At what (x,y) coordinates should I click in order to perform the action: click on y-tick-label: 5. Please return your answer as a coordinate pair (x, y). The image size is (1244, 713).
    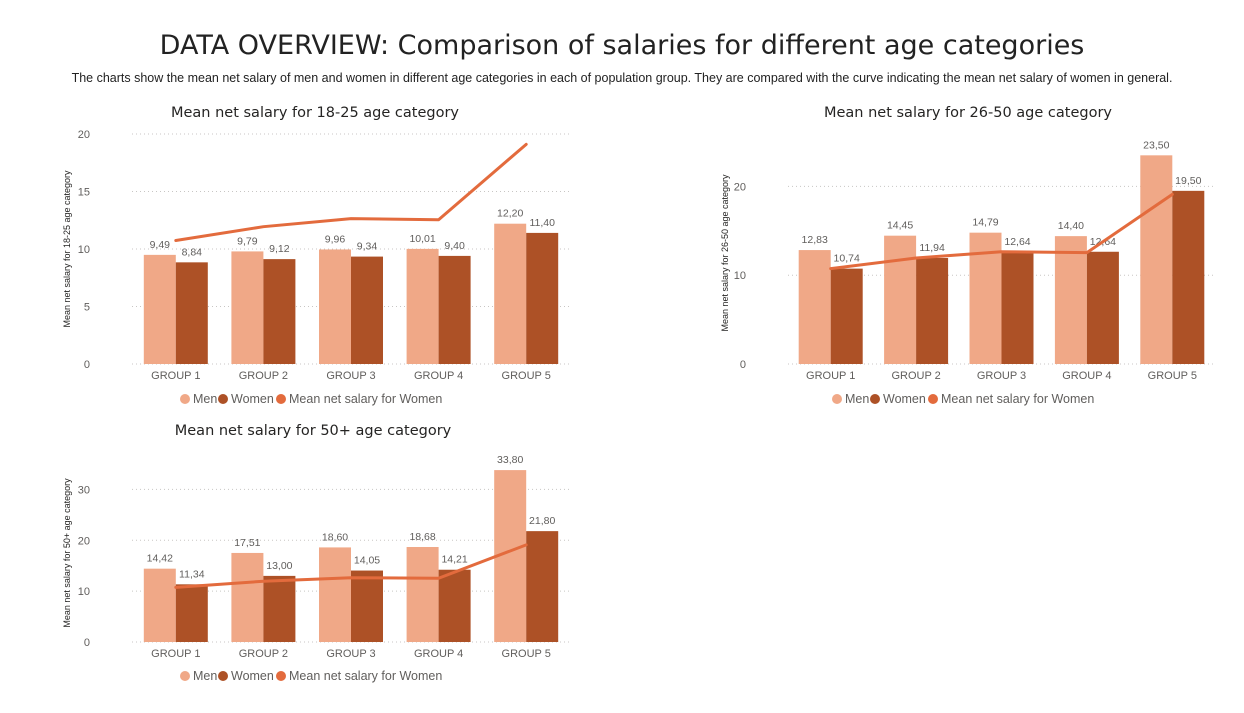
    Looking at the image, I should click on (87, 308).